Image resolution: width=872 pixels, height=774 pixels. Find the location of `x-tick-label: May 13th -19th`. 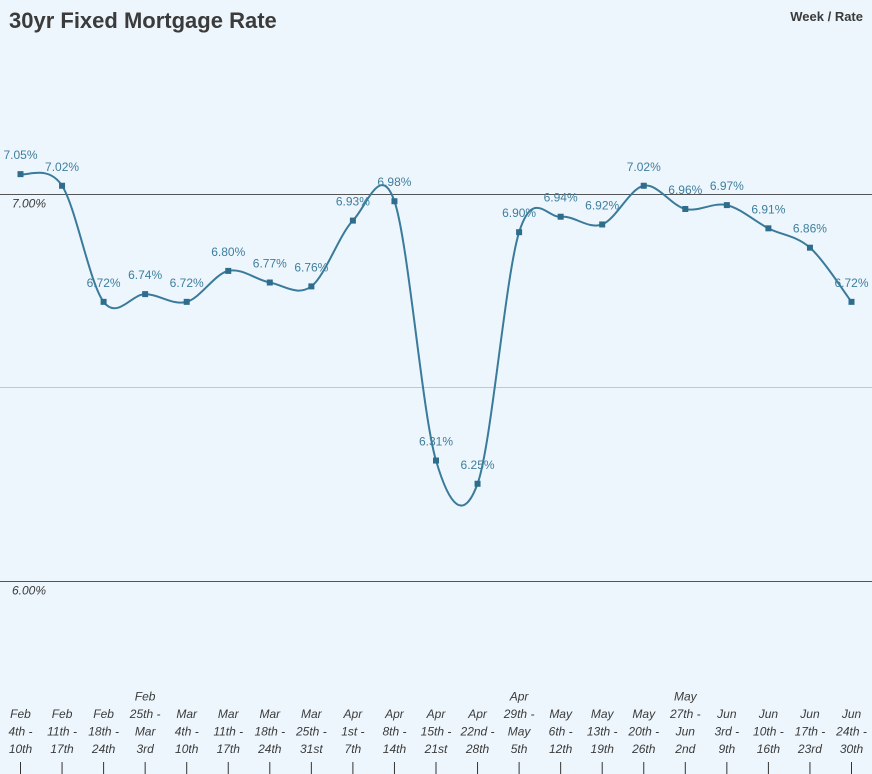

x-tick-label: May 13th -19th is located at coordinates (602, 731).